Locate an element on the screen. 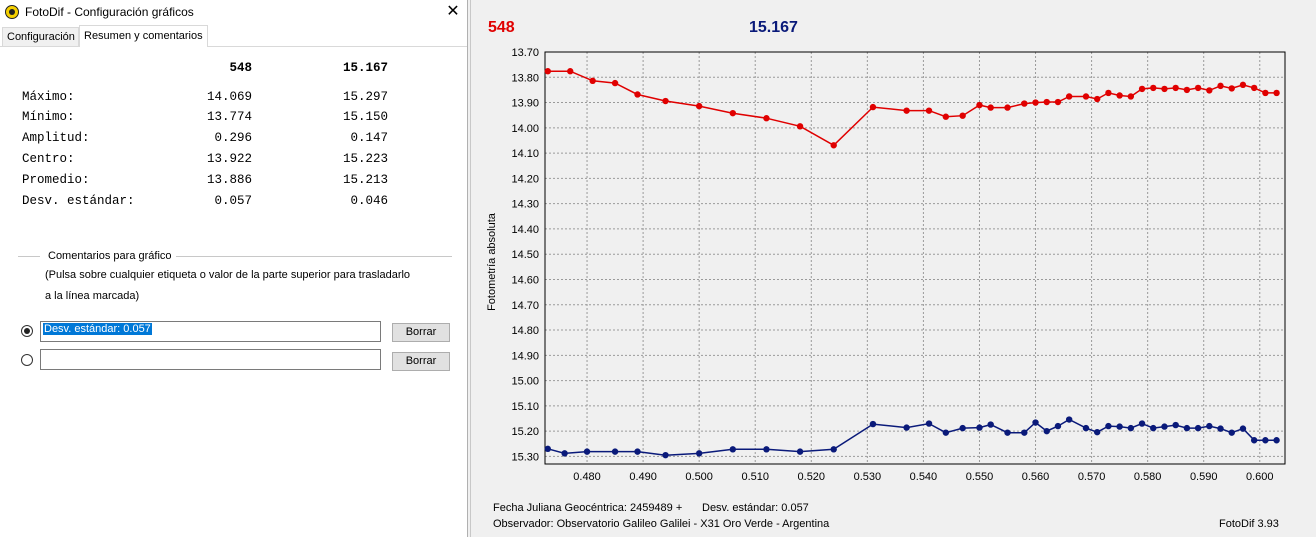  summary-label-desv: Desv. estándar: is located at coordinates (78, 201).